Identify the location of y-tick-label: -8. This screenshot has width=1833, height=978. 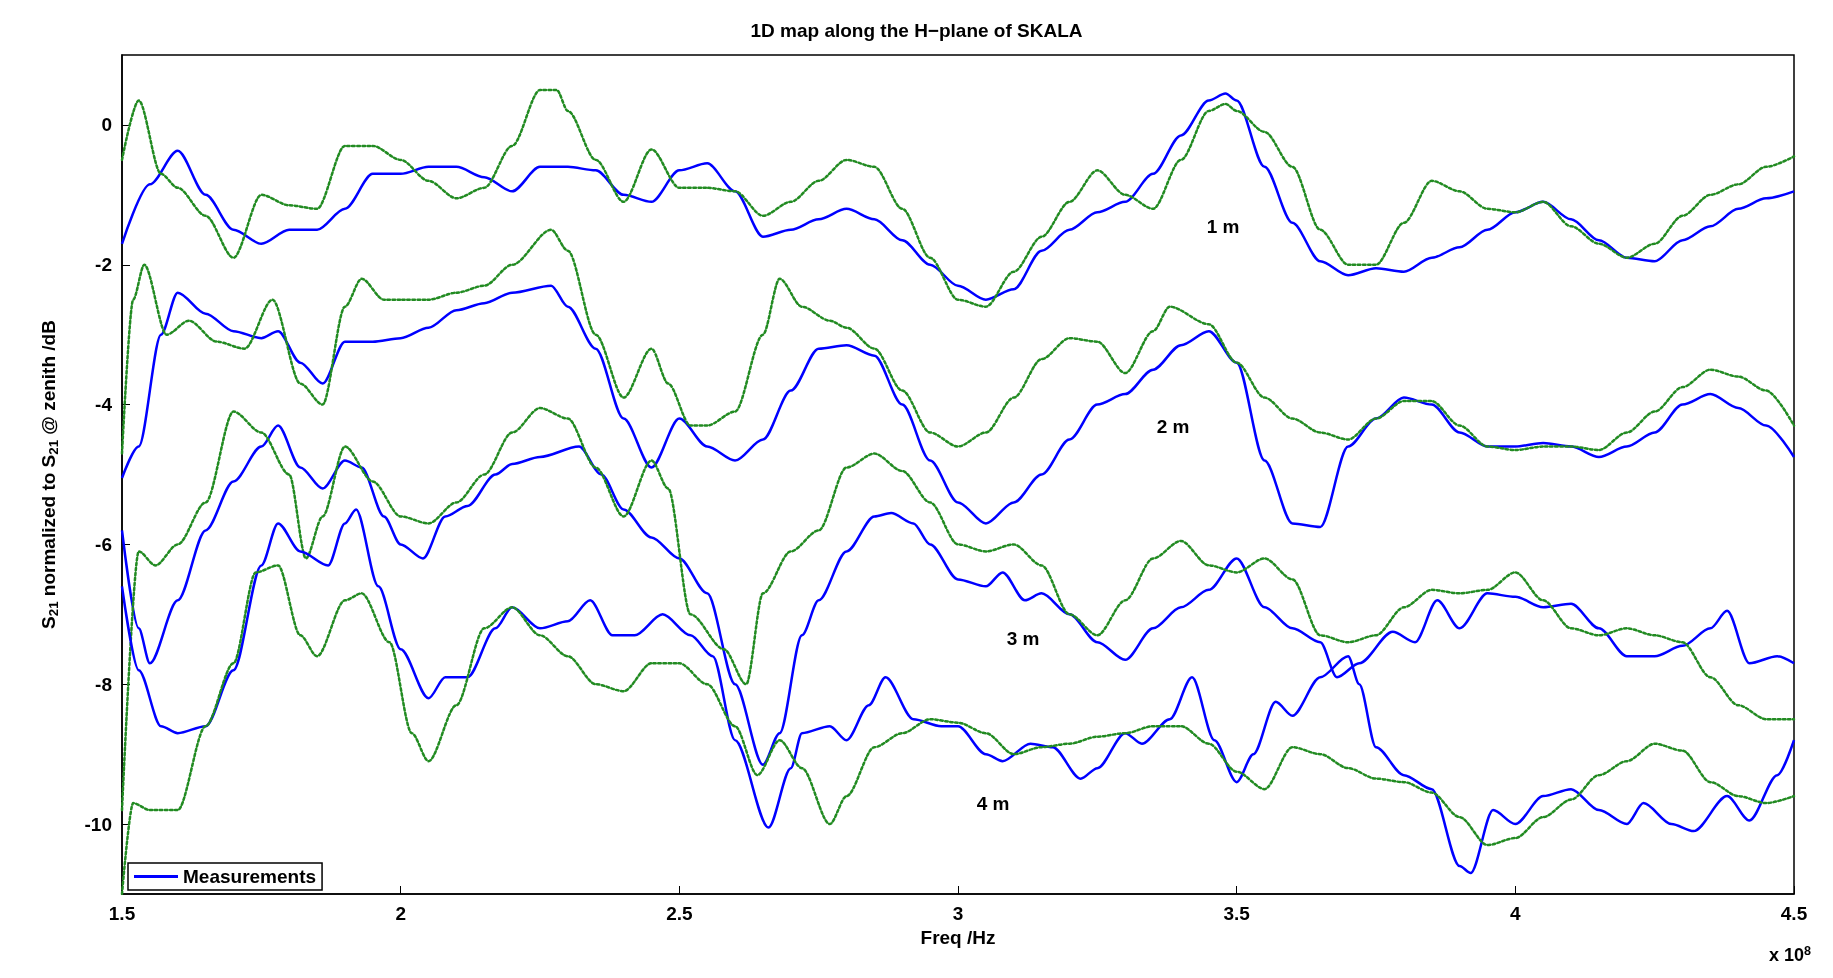
(103, 684).